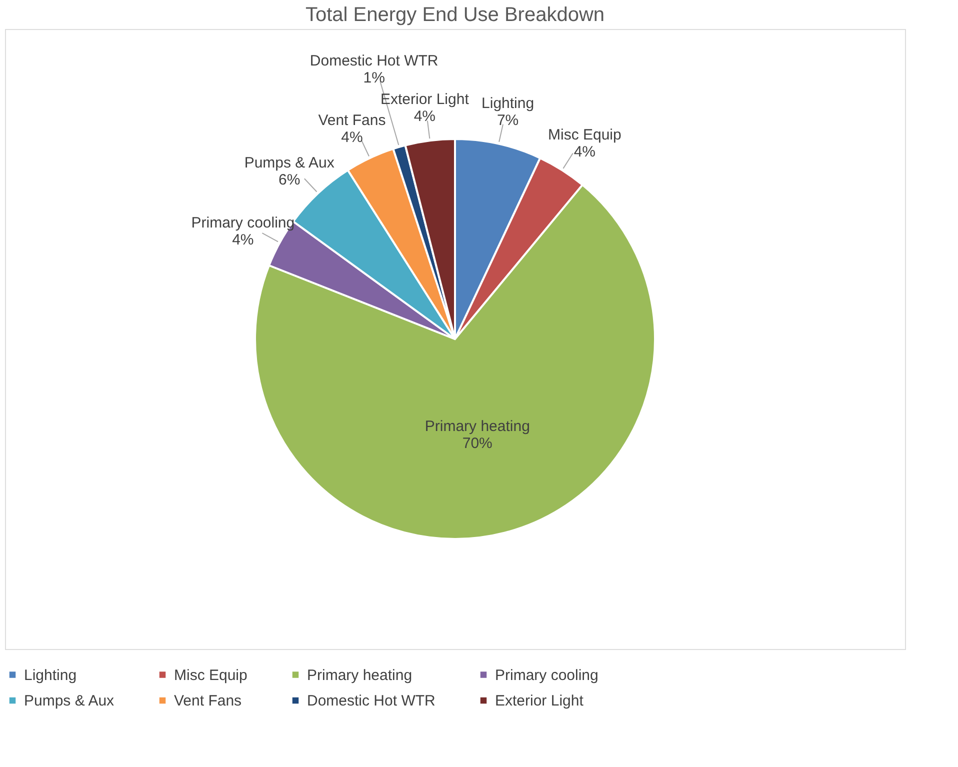 This screenshot has height=767, width=958. I want to click on slice-label: Vent Fans, so click(352, 121).